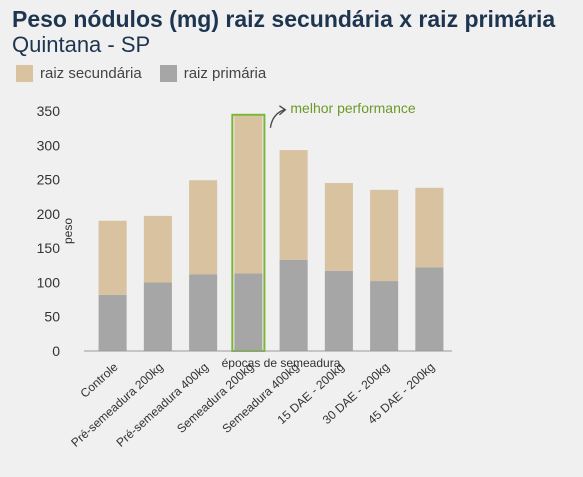 This screenshot has height=477, width=583. Describe the element at coordinates (99, 380) in the screenshot. I see `x-tick-label: Controle` at that location.